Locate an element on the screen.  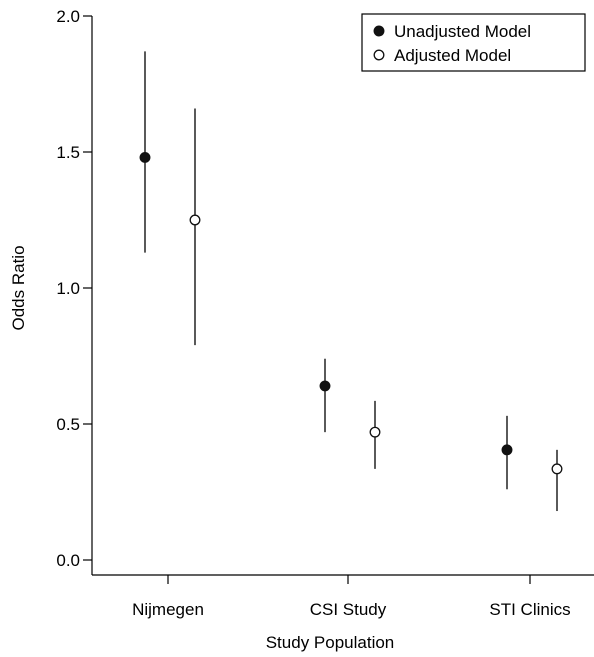
legend: Unadjusted Model Adjusted Model is located at coordinates (473, 42).